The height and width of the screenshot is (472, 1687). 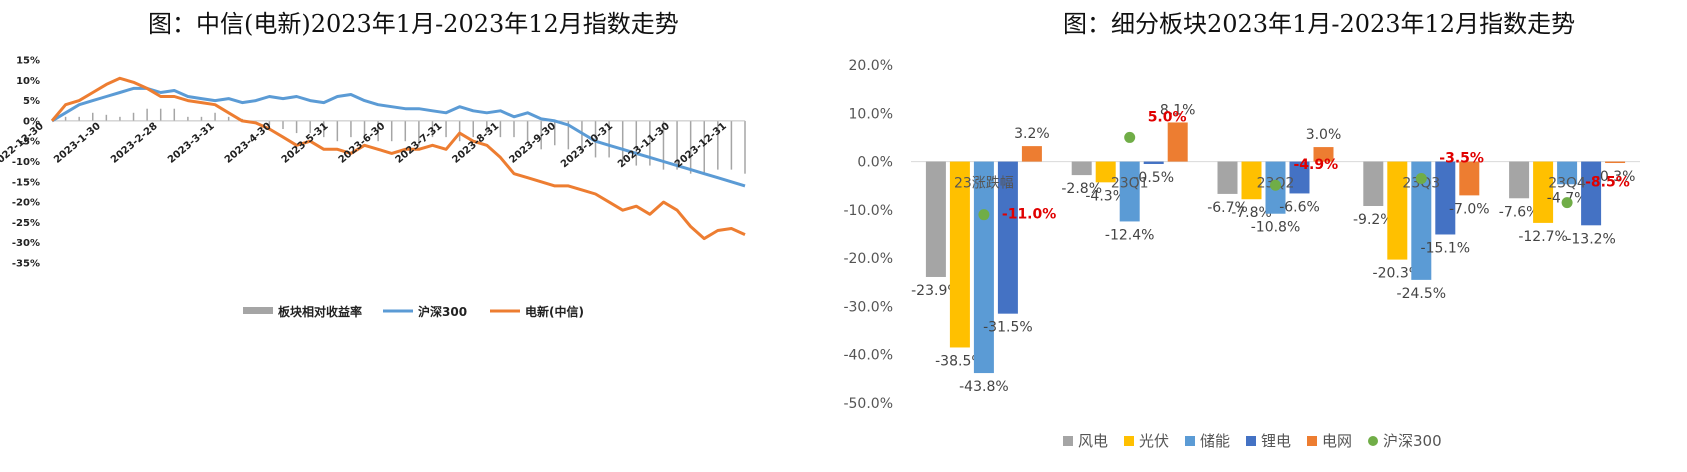 What do you see at coordinates (871, 114) in the screenshot?
I see `right-y-tick-label: 10.0%` at bounding box center [871, 114].